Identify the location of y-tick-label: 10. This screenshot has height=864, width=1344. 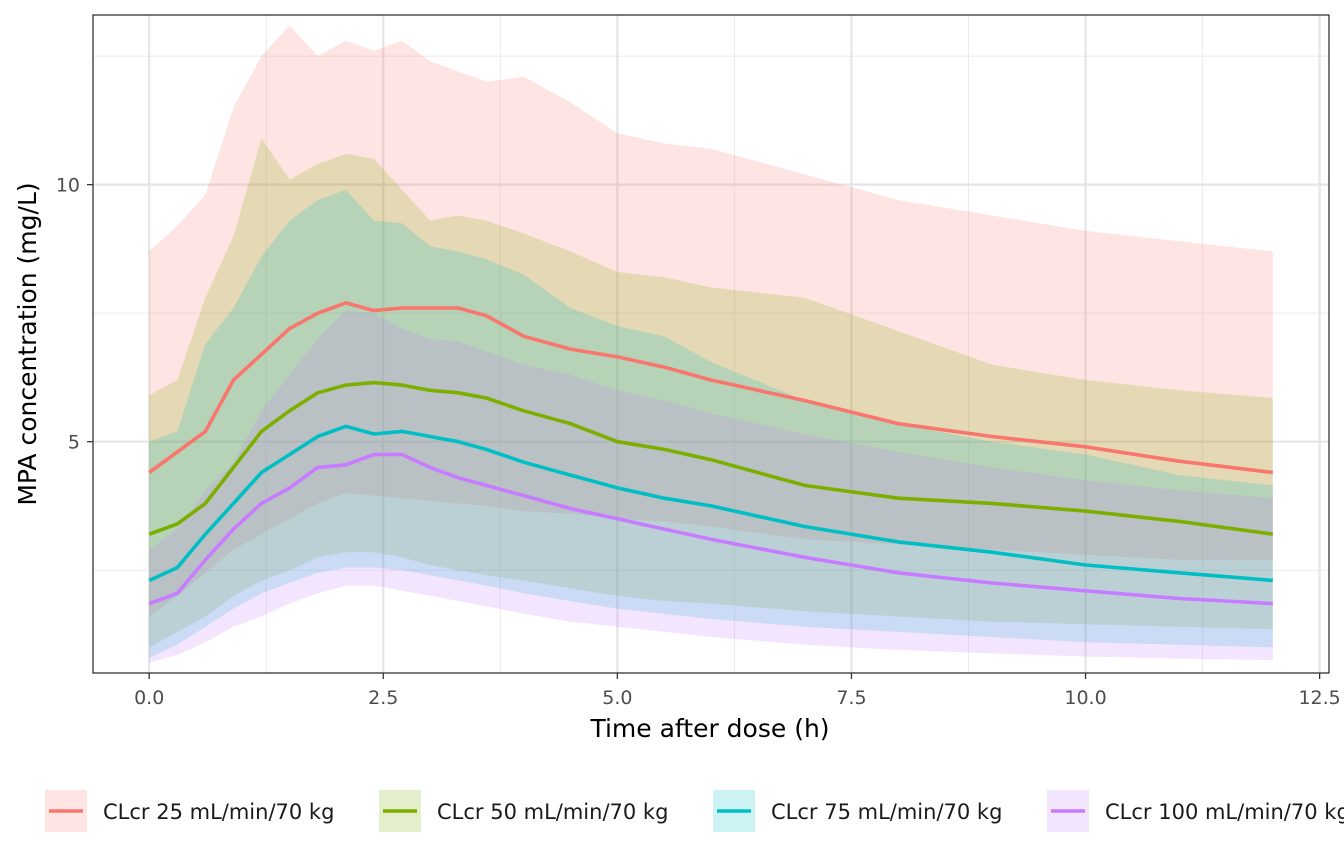
(68, 186).